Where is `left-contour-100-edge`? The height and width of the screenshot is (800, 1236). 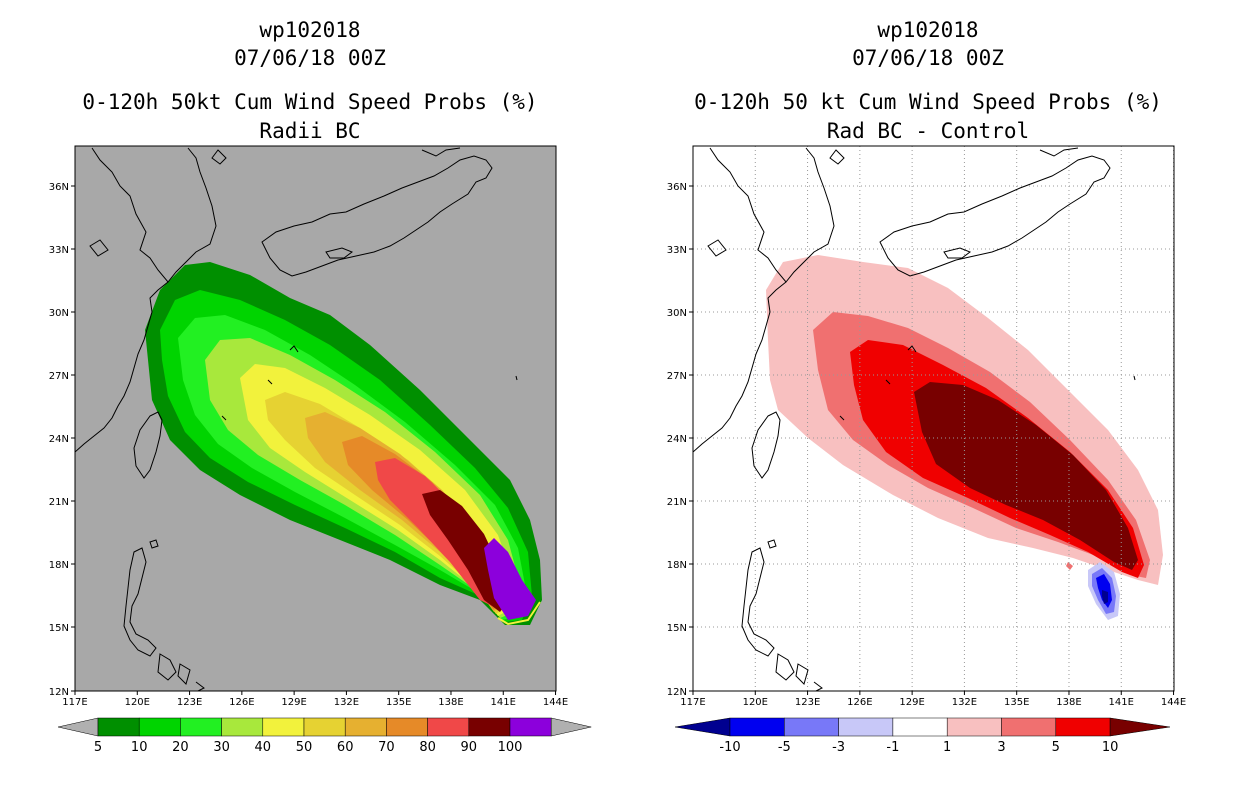 left-contour-100-edge is located at coordinates (519, 613).